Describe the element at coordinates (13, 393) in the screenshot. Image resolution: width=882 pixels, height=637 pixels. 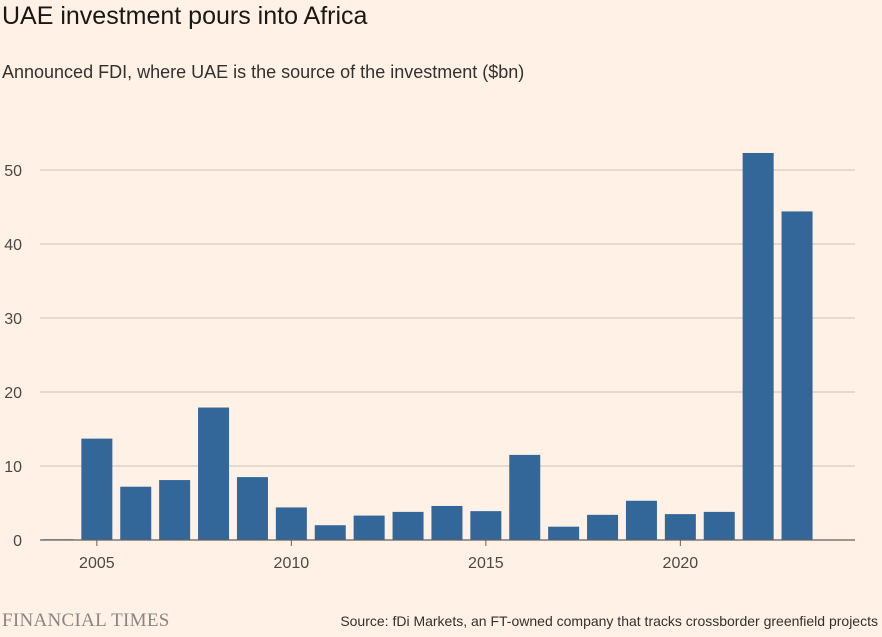
I see `y-tick-label-20: 20` at that location.